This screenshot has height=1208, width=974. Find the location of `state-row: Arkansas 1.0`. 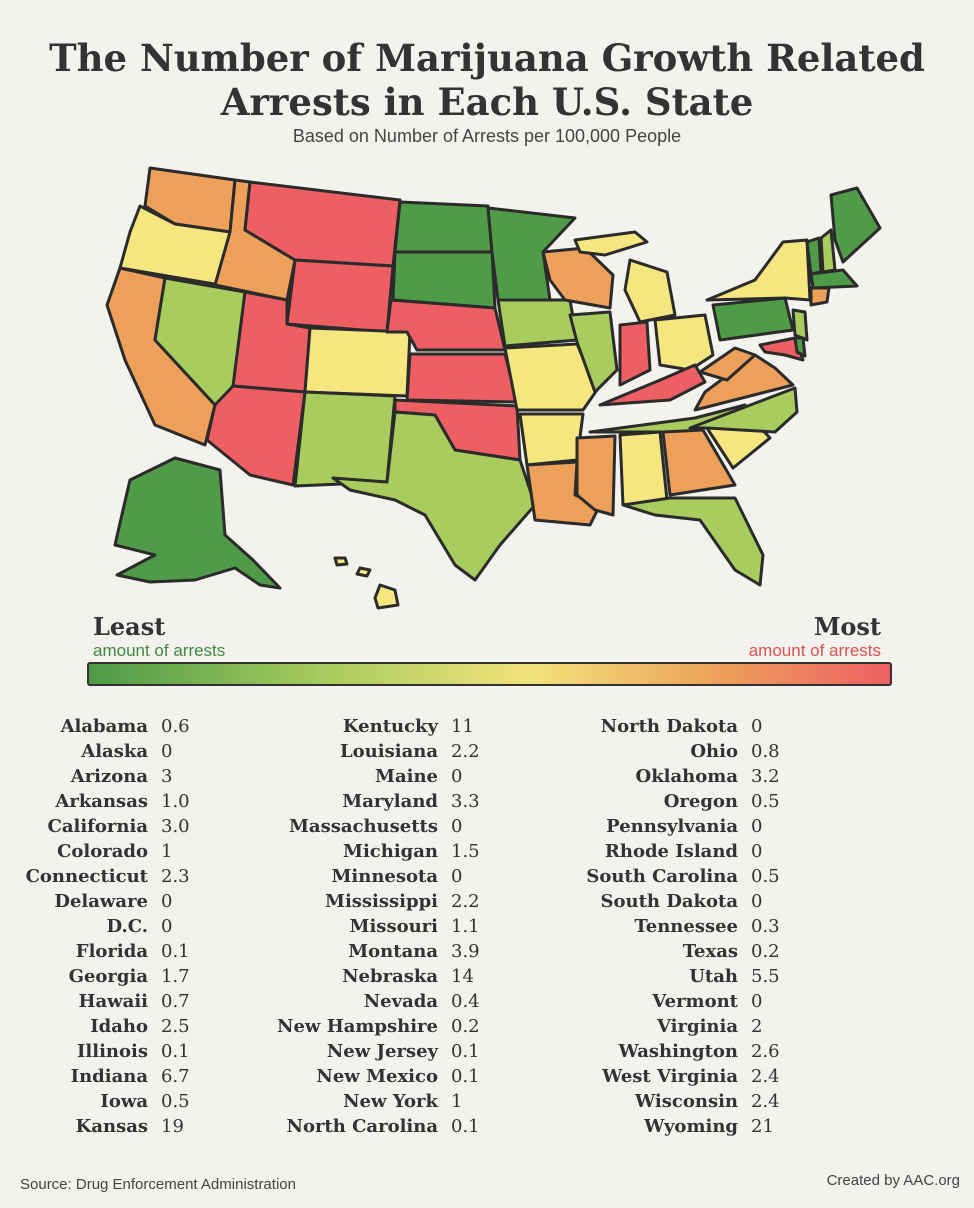

state-row: Arkansas 1.0 is located at coordinates (180, 803).